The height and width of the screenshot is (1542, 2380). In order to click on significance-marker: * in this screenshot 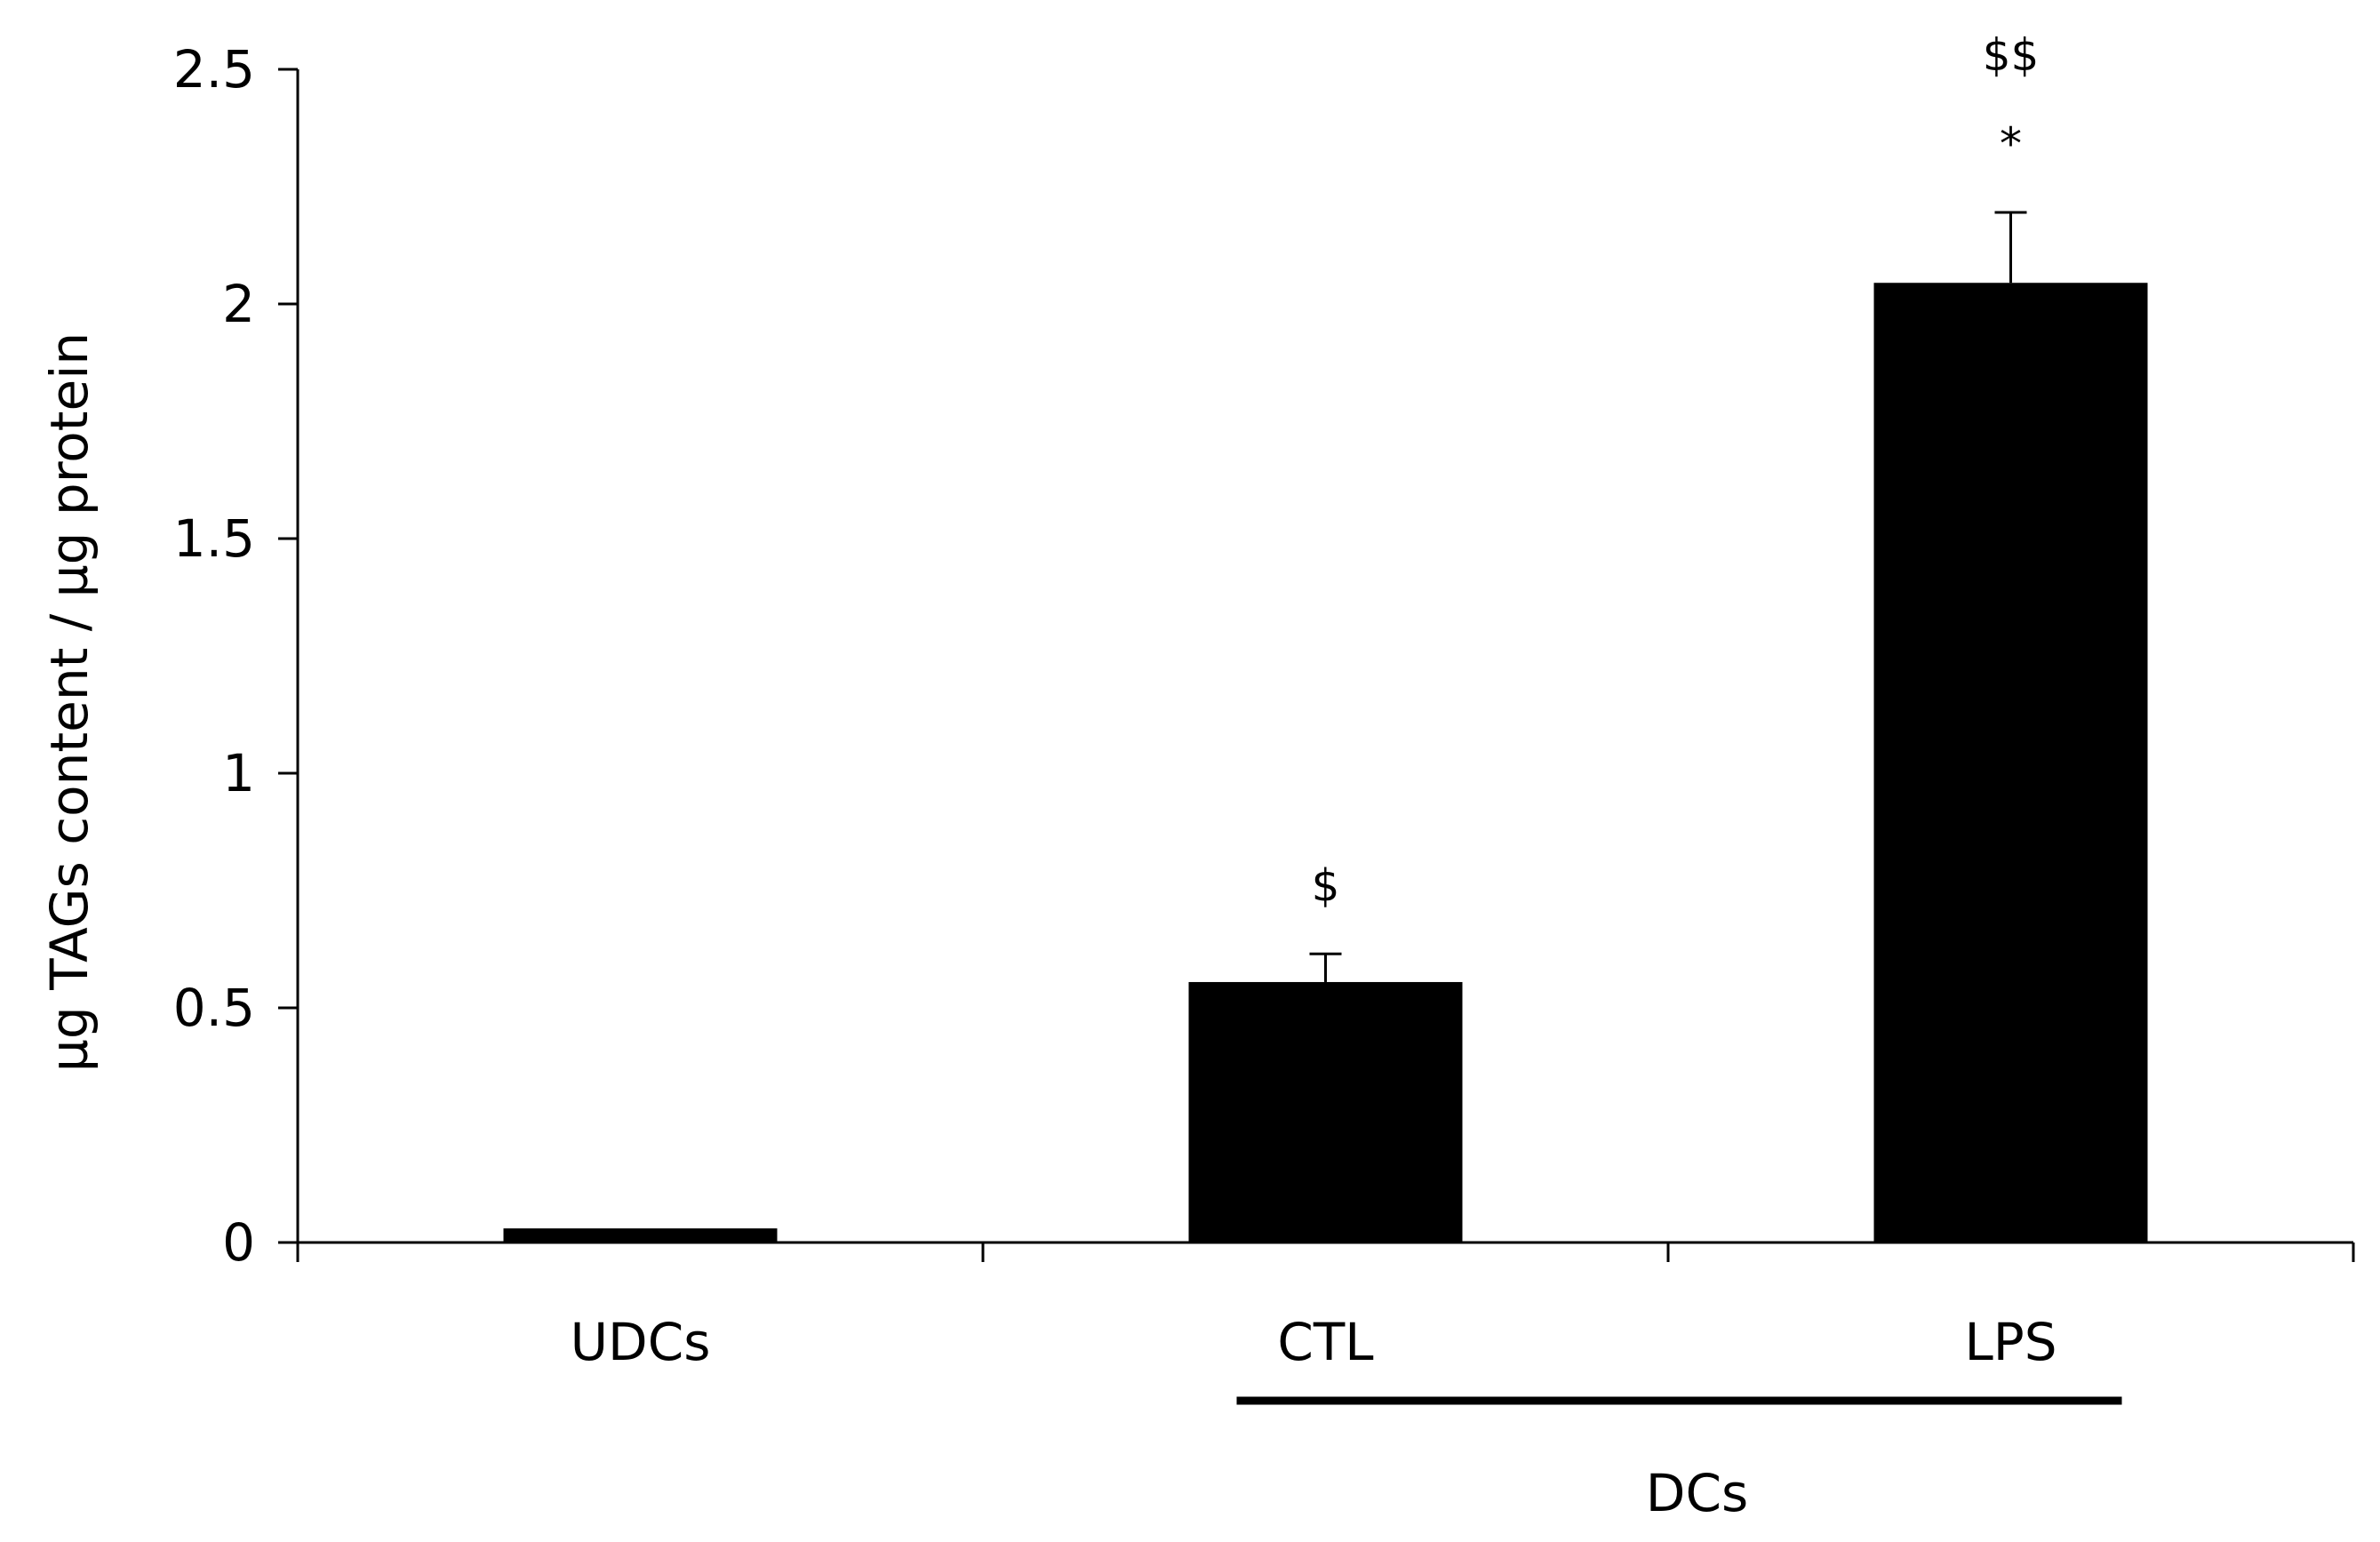, I will do `click(2011, 144)`.